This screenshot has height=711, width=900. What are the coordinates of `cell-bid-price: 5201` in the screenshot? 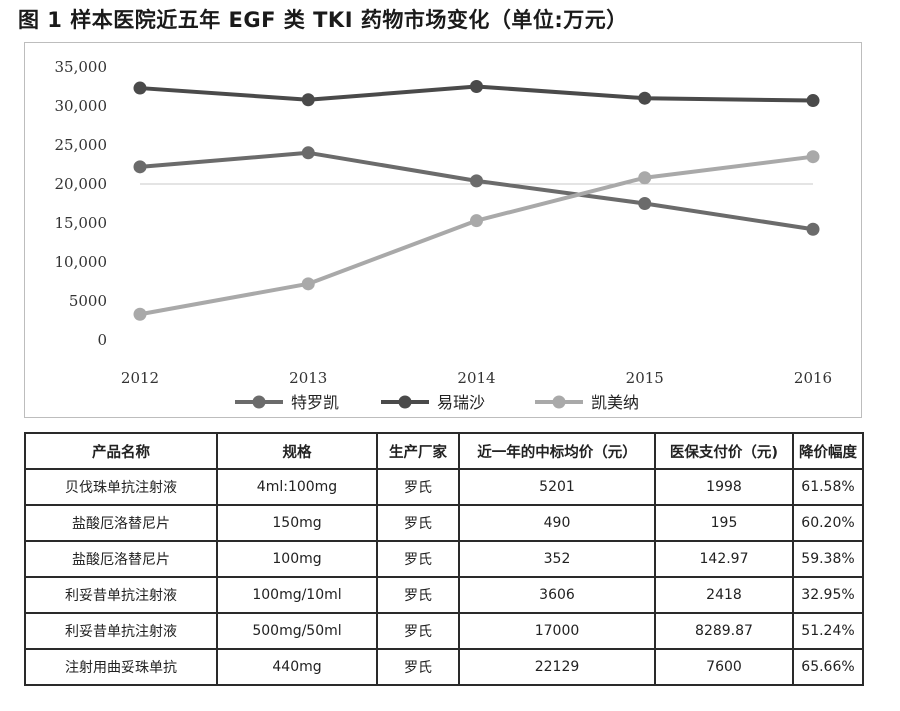 It's located at (557, 487).